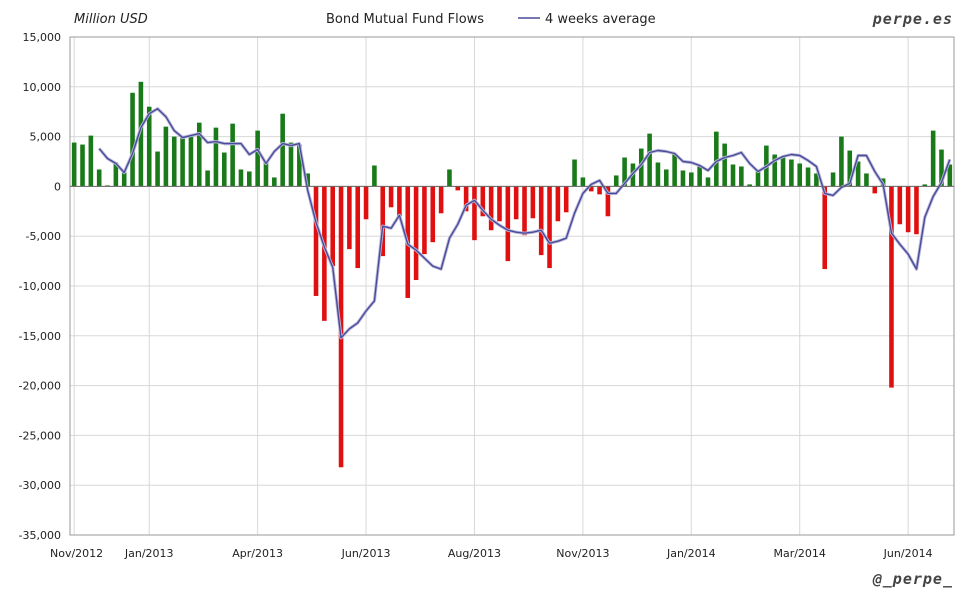  I want to click on y-tick-label: 10,000, so click(42, 87).